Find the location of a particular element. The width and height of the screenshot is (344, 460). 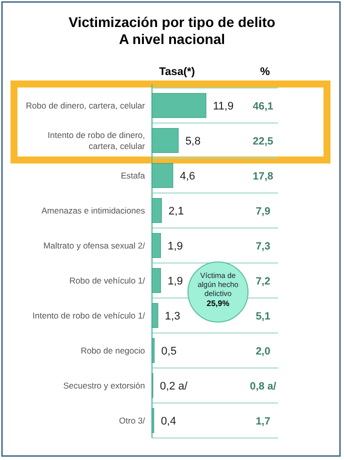

data-label: 0,2 a/ is located at coordinates (174, 386).